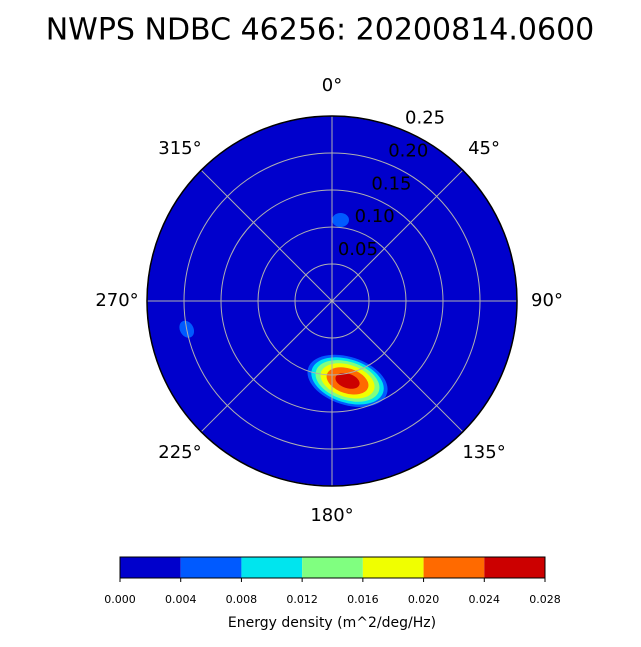 The width and height of the screenshot is (641, 647). Describe the element at coordinates (332, 623) in the screenshot. I see `colorbar-label: Energy density (m^2/deg/Hz)` at that location.